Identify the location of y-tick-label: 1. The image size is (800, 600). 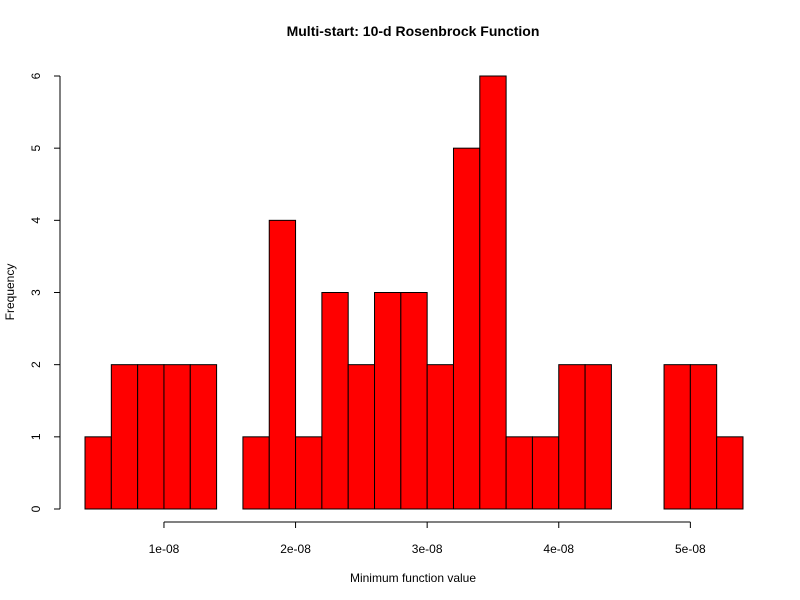
(36, 436).